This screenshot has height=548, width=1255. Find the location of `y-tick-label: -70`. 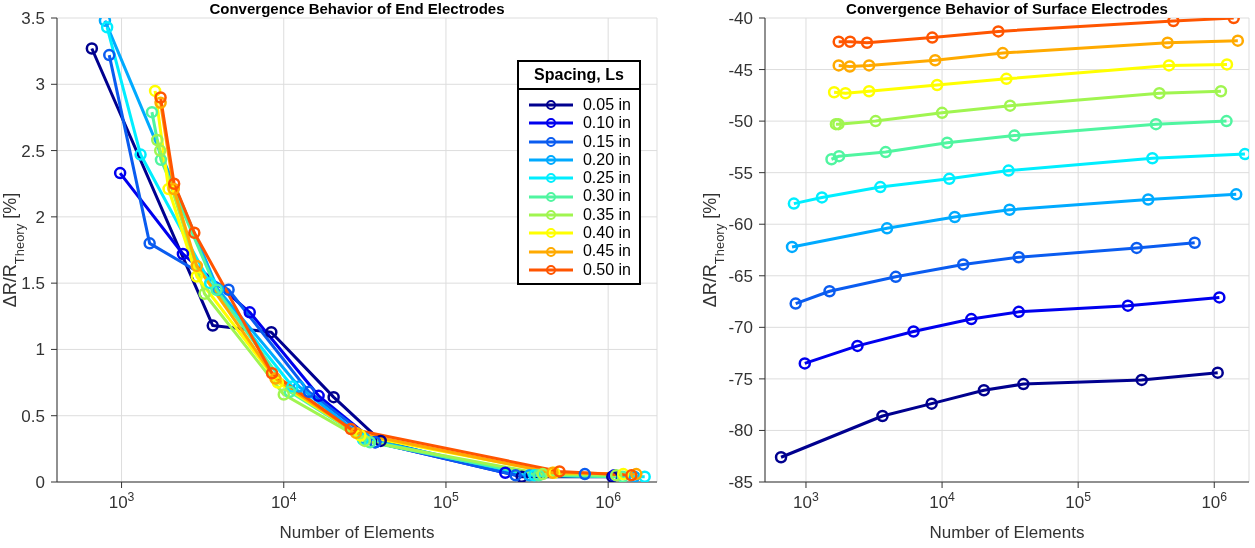

y-tick-label: -70 is located at coordinates (740, 328).